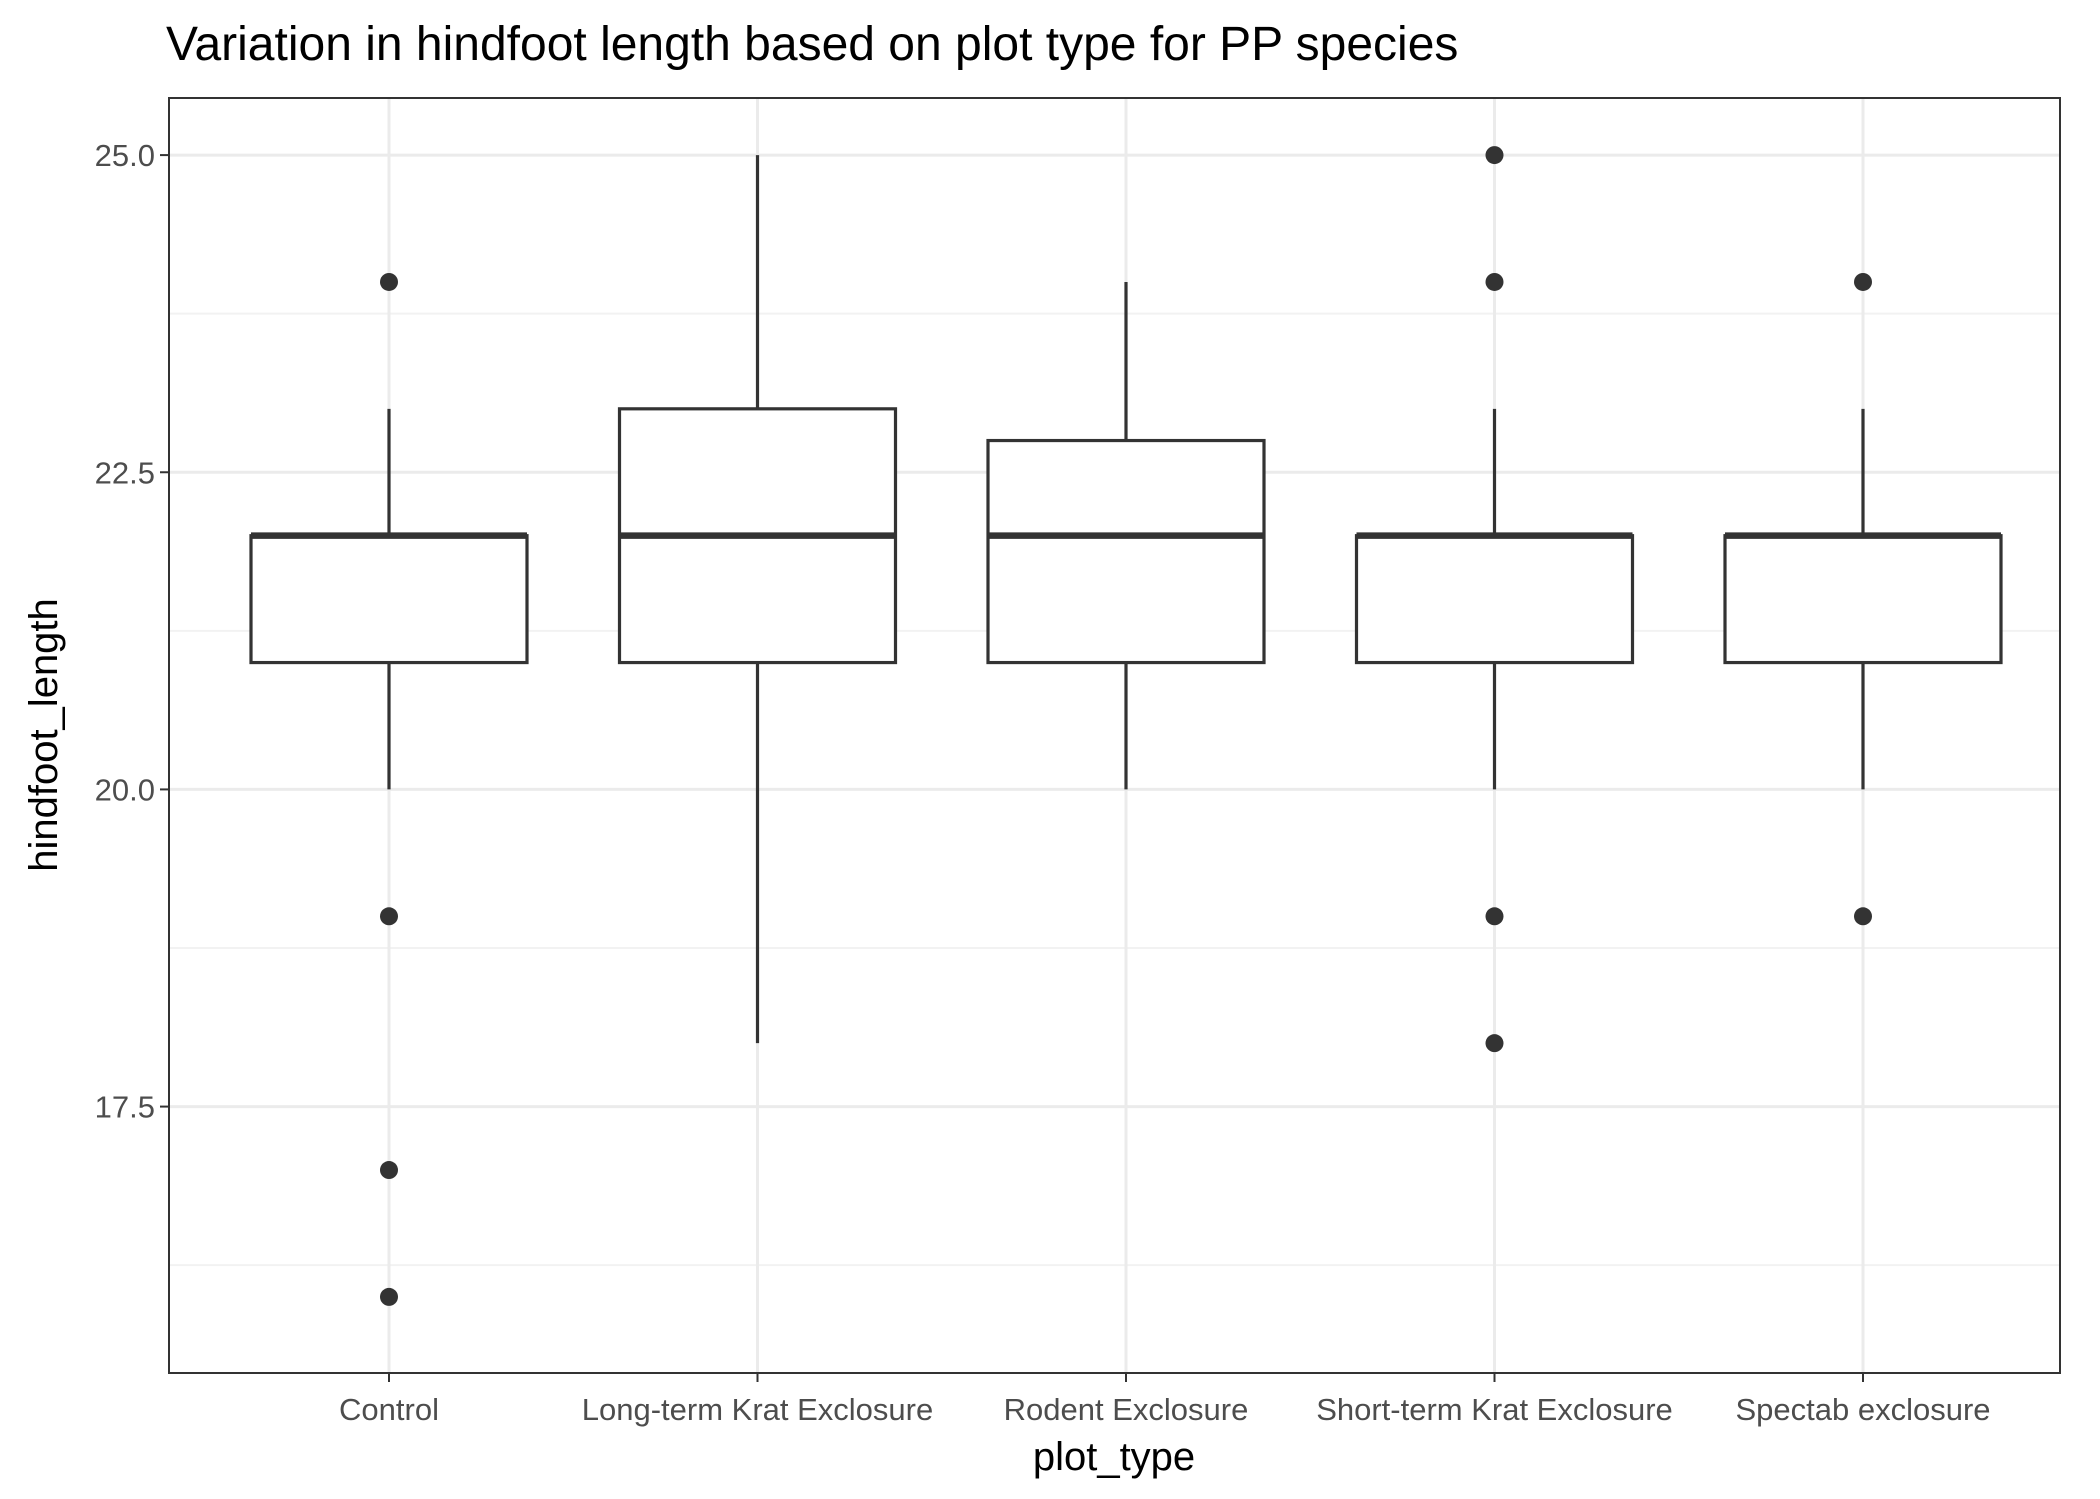 The width and height of the screenshot is (2100, 1499). Describe the element at coordinates (757, 1409) in the screenshot. I see `x-tick-label: Long-term Krat Exclosure` at that location.